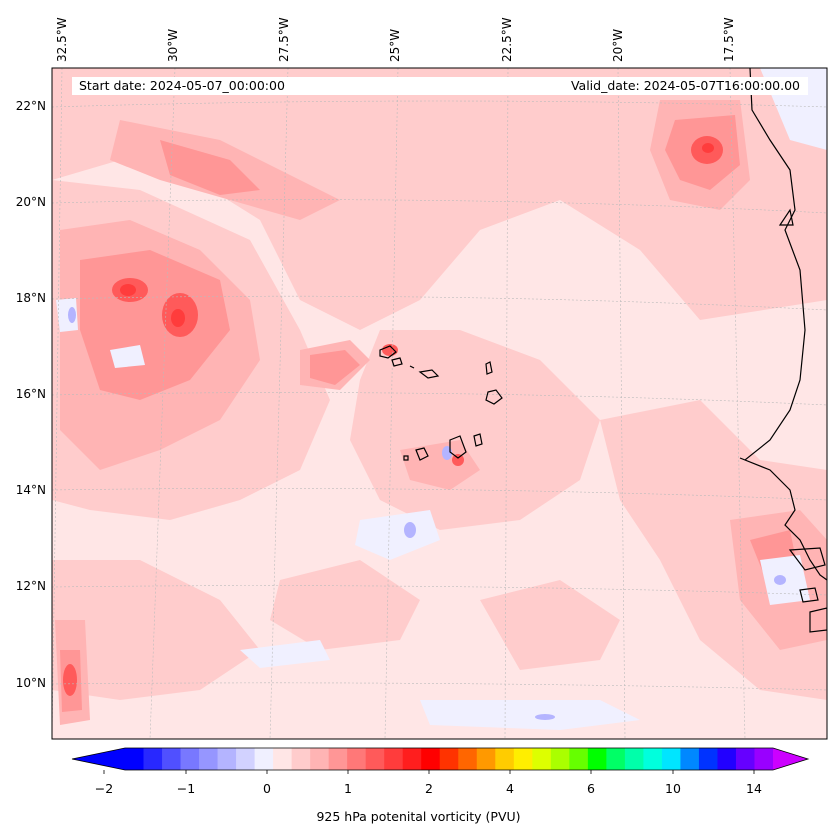 Image resolution: width=837 pixels, height=836 pixels. Describe the element at coordinates (30, 394) in the screenshot. I see `lat-label-16n: 16°N` at that location.